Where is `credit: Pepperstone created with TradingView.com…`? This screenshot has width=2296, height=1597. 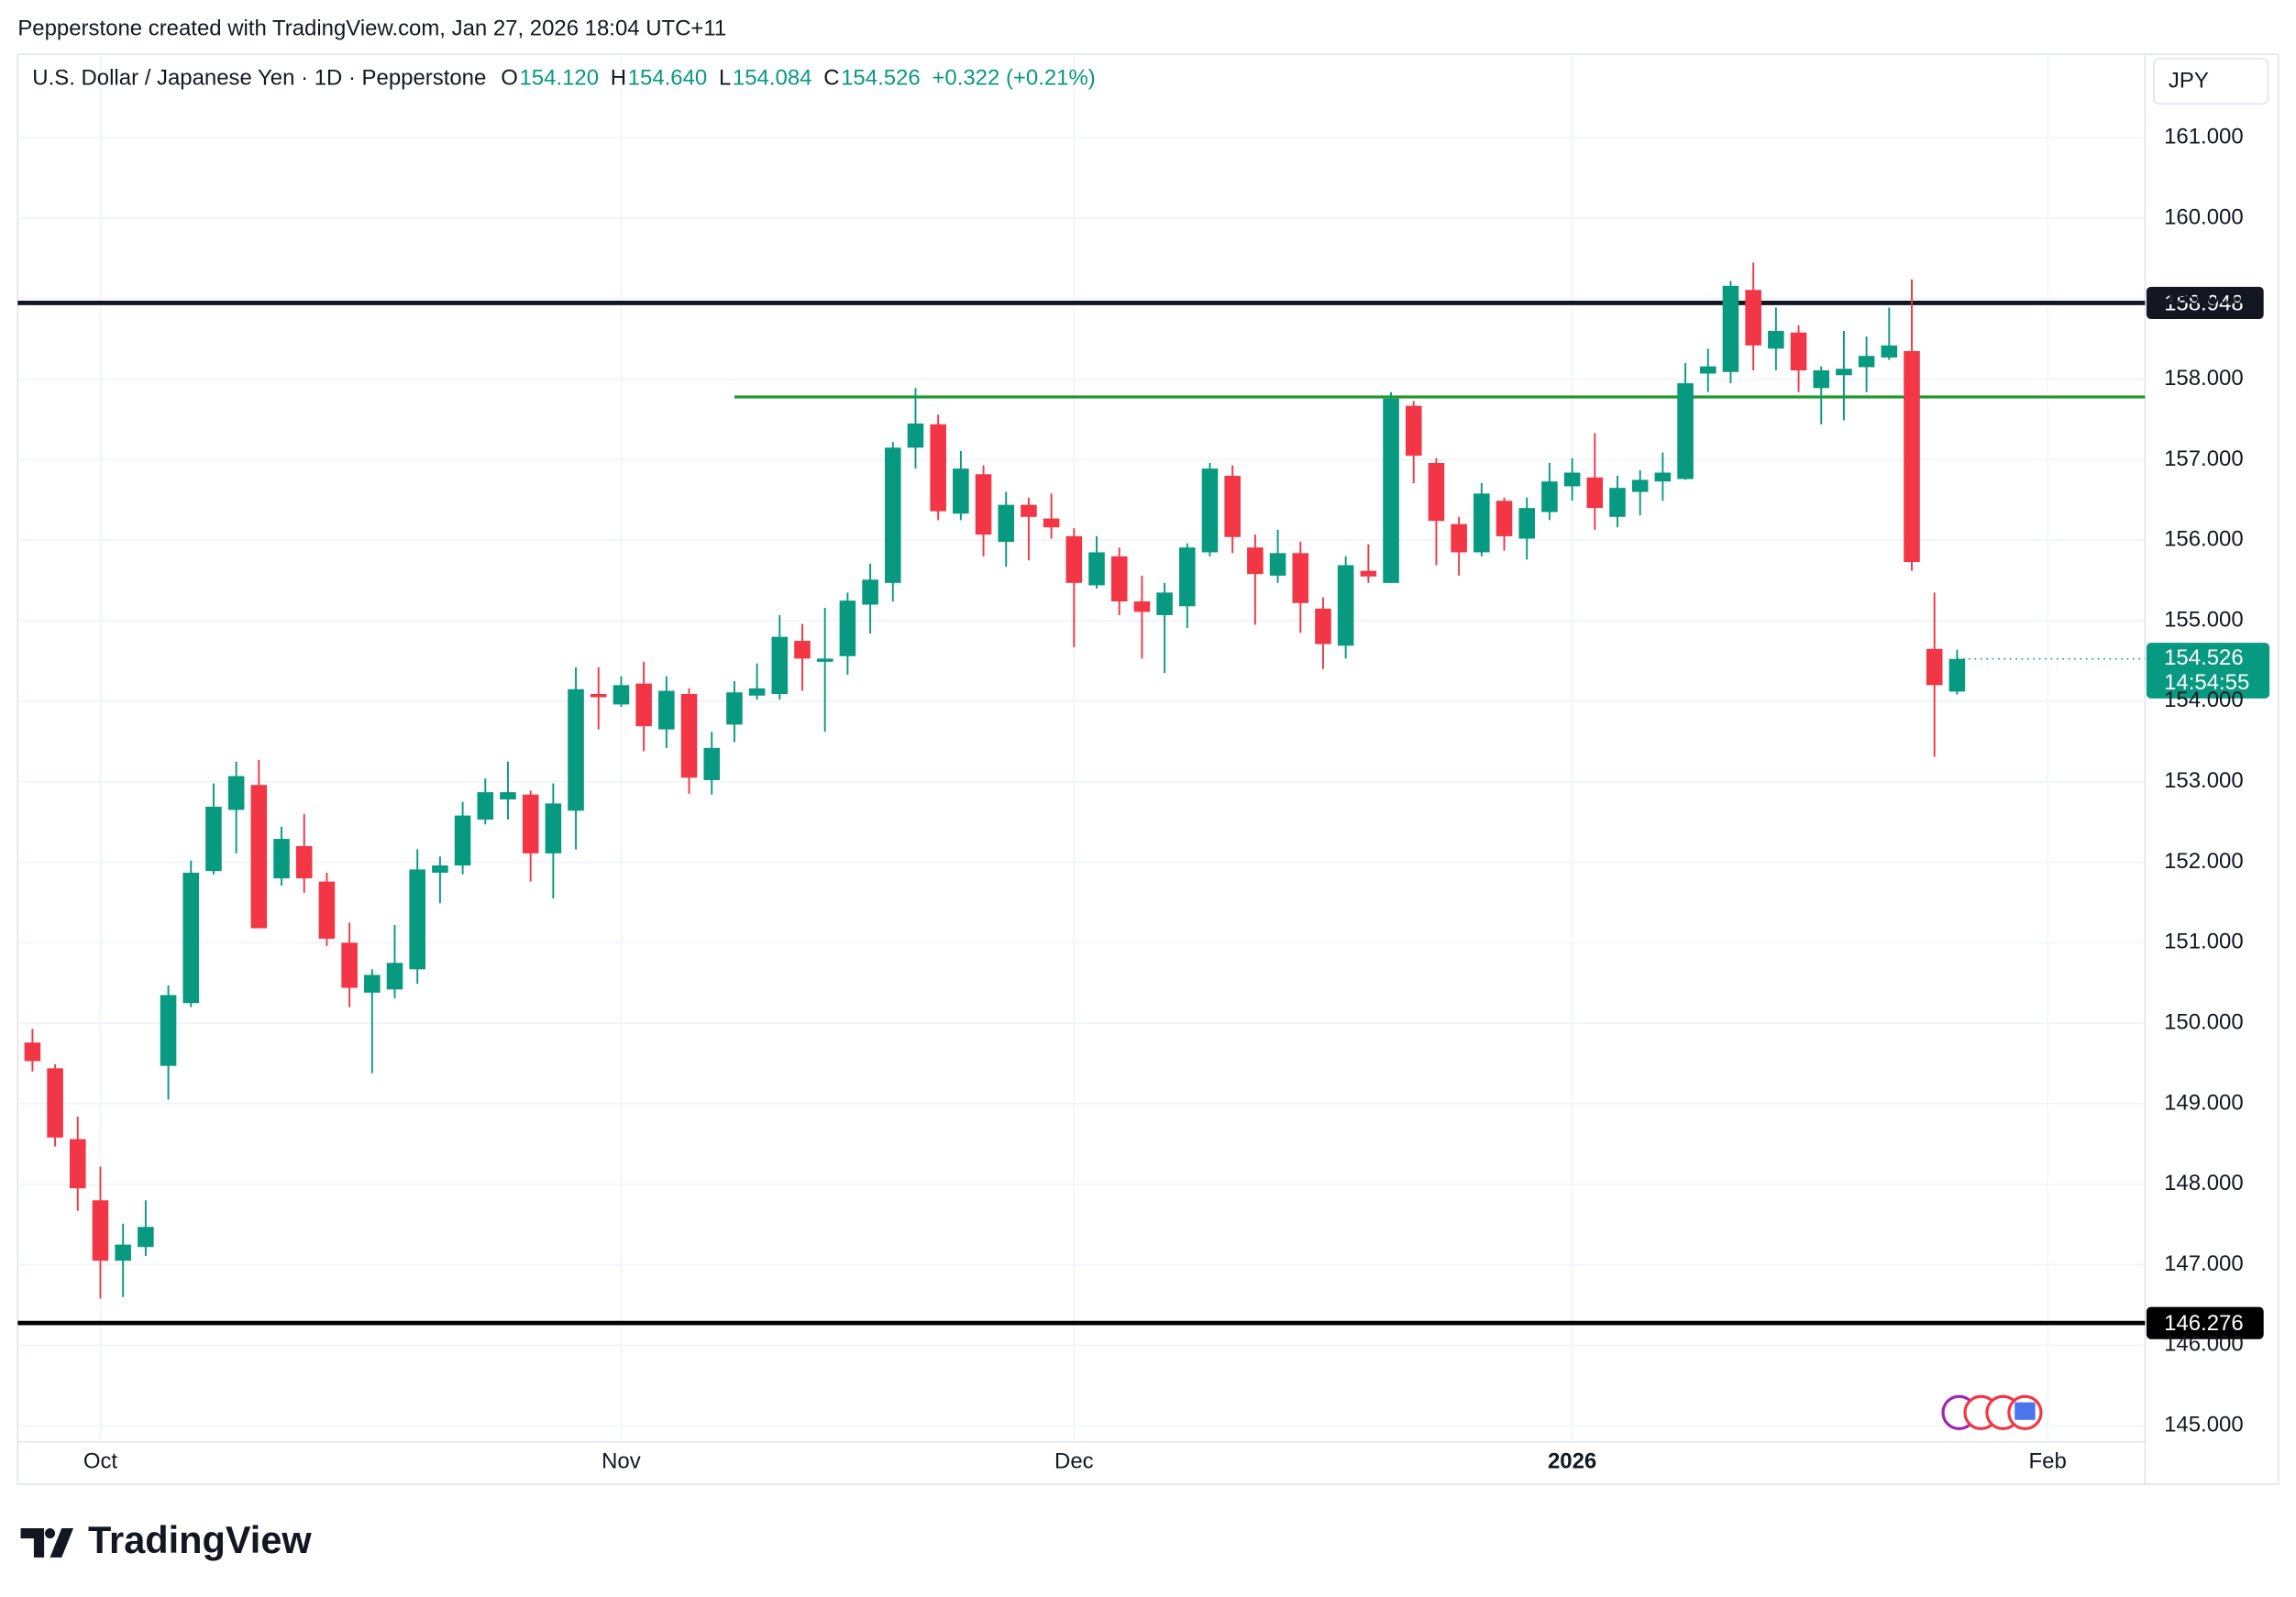
credit: Pepperstone created with TradingView.com… is located at coordinates (371, 28).